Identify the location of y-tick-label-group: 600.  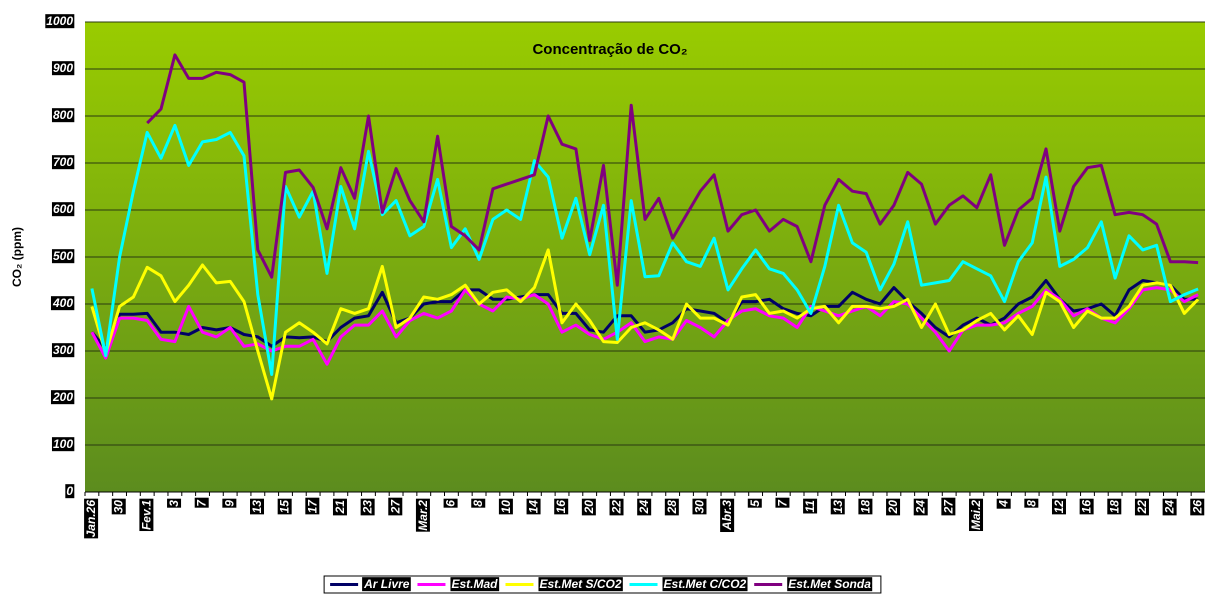
(63, 209).